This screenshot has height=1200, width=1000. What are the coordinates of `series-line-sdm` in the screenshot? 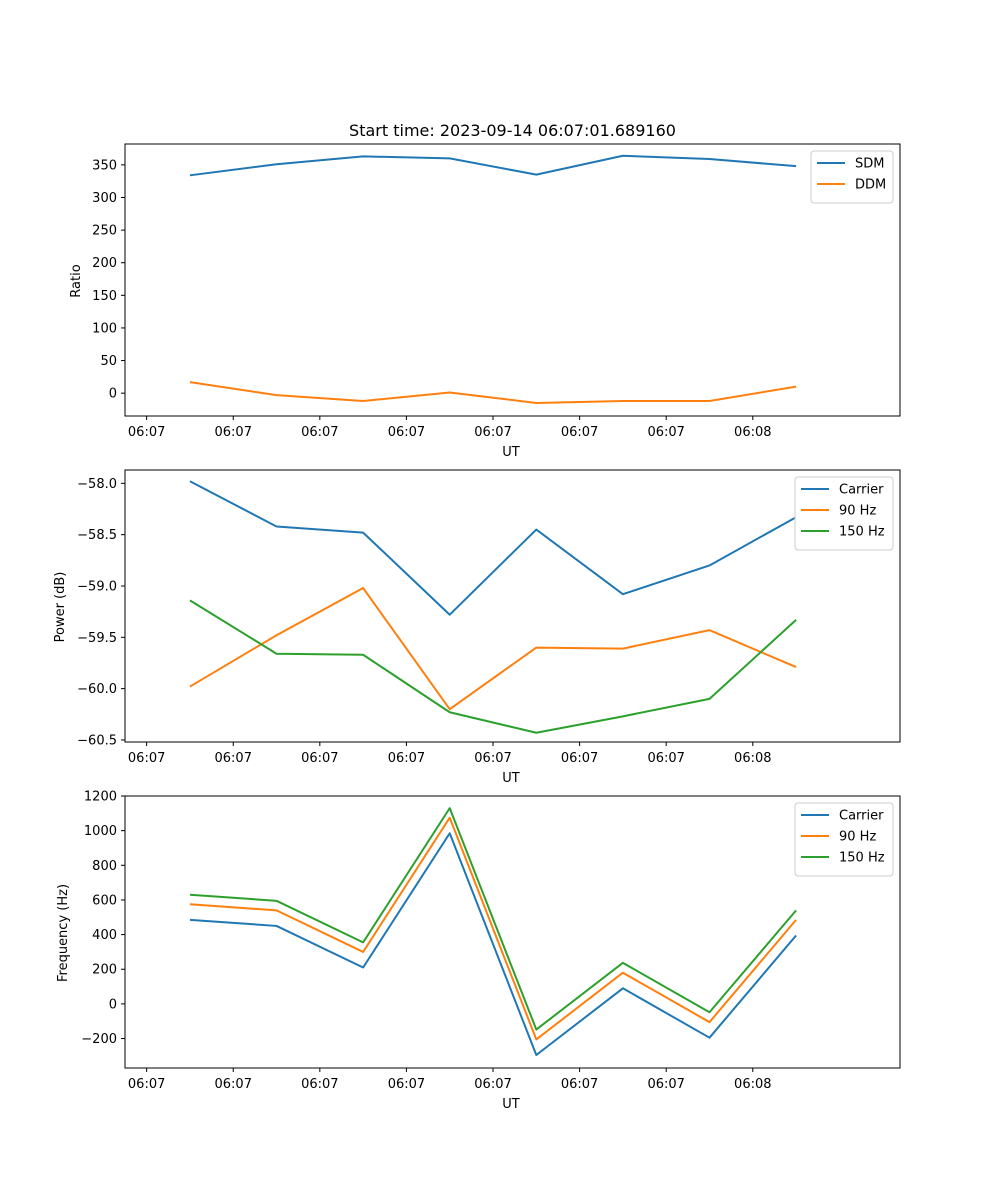 It's located at (493, 165).